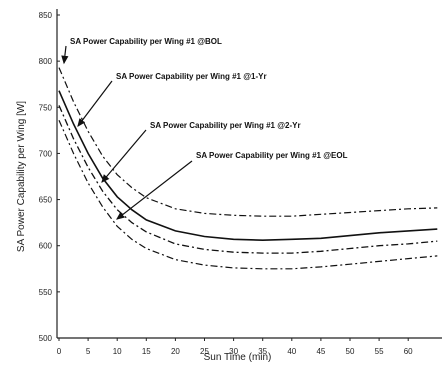  Describe the element at coordinates (320, 351) in the screenshot. I see `x-tick-label: 45` at that location.